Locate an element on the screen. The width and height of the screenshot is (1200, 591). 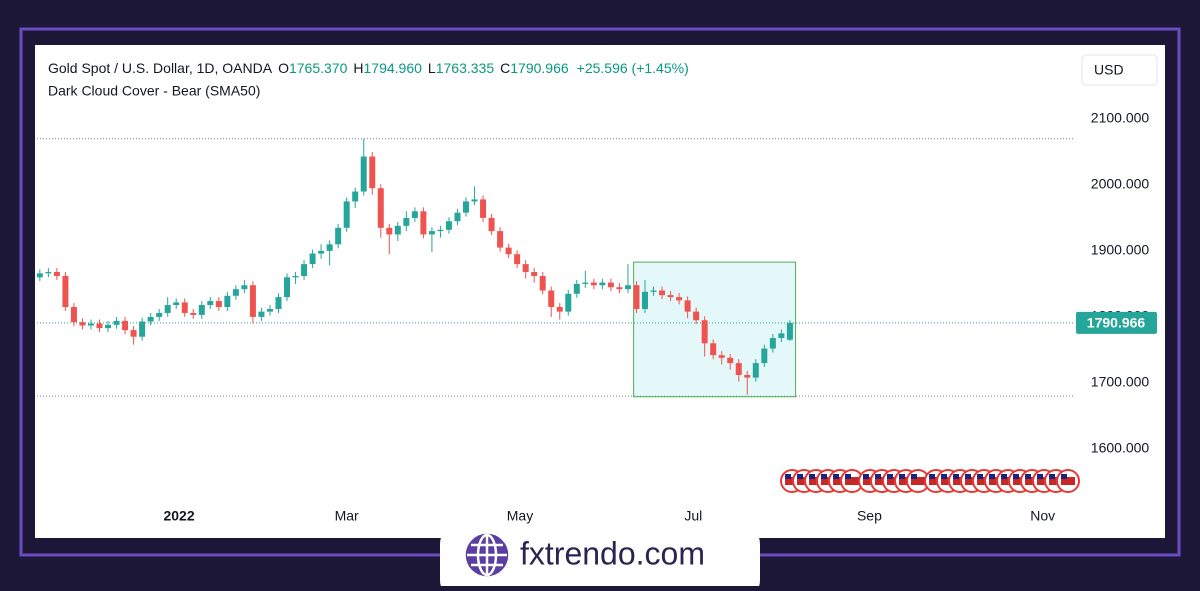
brand-tab is located at coordinates (600, 556).